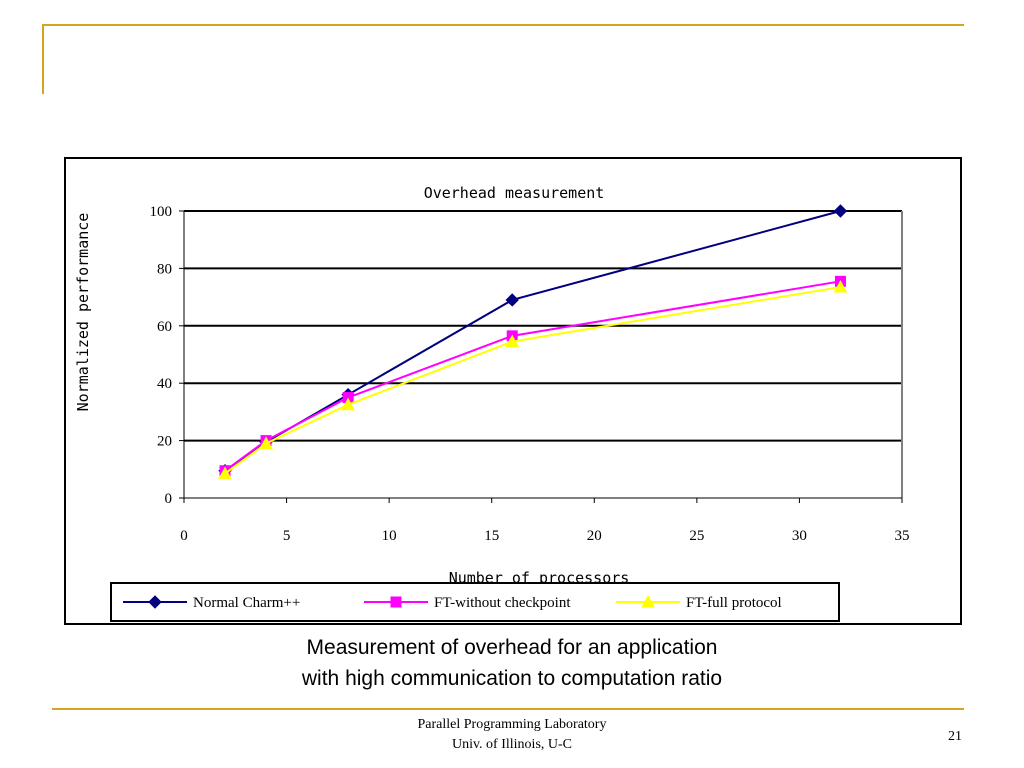 The image size is (1024, 768). What do you see at coordinates (184, 536) in the screenshot?
I see `x-tick-label: 0` at bounding box center [184, 536].